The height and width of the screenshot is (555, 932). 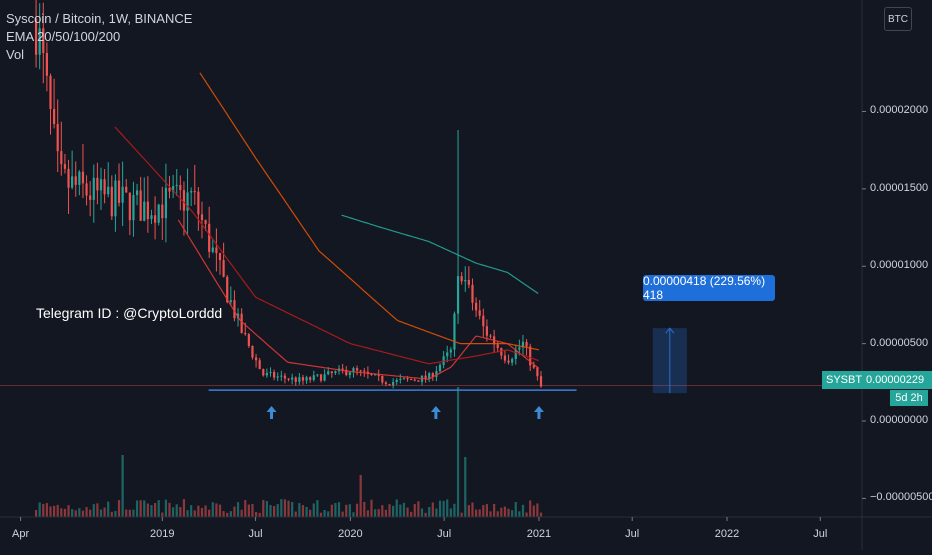 What do you see at coordinates (899, 187) in the screenshot?
I see `y-tick-label: 0.00001500` at bounding box center [899, 187].